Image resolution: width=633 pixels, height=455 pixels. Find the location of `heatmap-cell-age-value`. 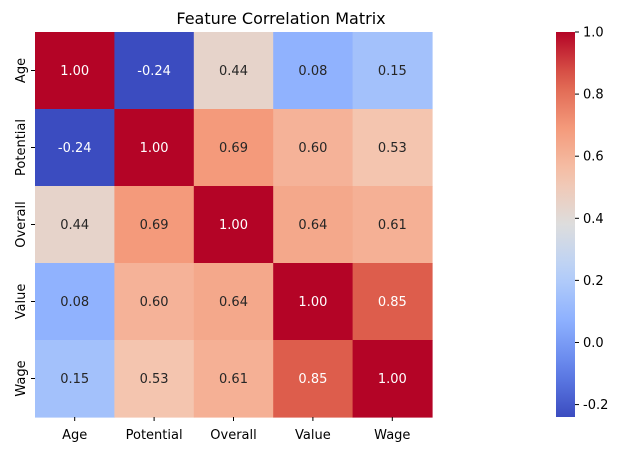

heatmap-cell-age-value is located at coordinates (313, 71).